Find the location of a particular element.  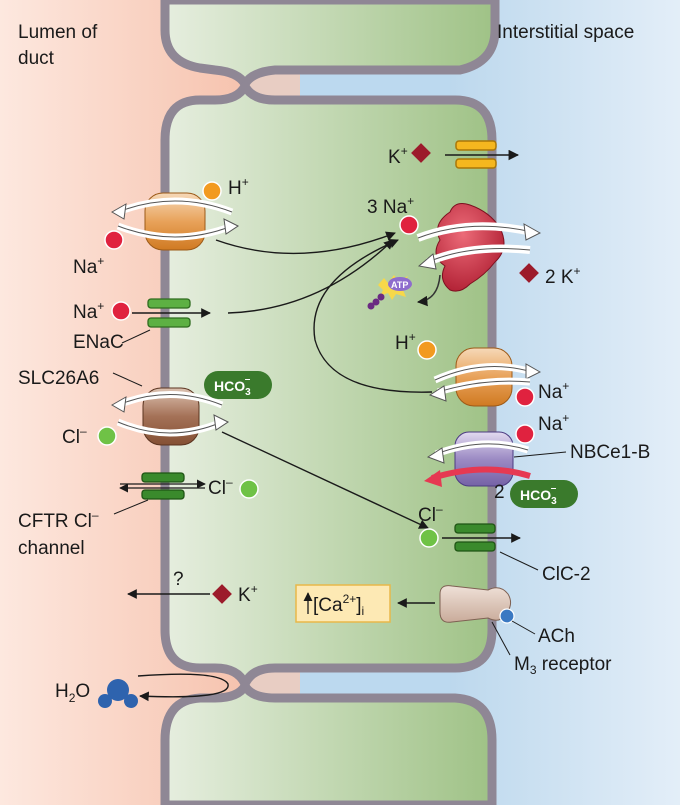

m3-label: M3 receptor is located at coordinates (563, 665).